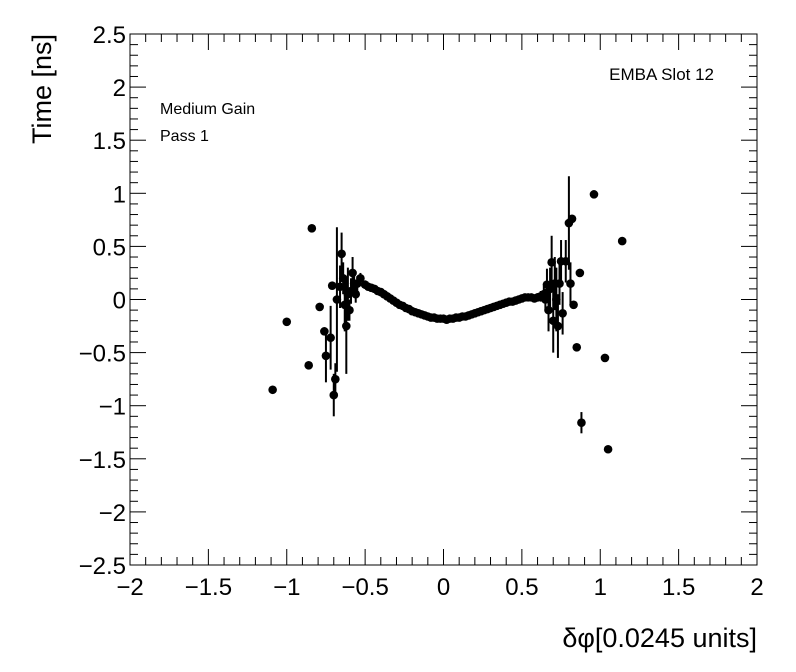 The image size is (796, 672). I want to click on y-tick-label: 2.5, so click(109, 35).